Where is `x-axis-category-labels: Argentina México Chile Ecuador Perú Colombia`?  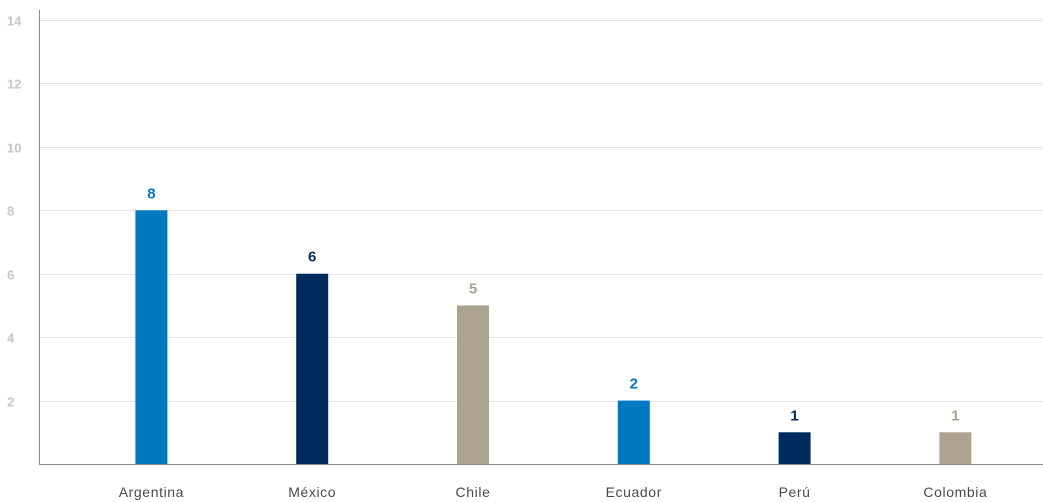 x-axis-category-labels: Argentina México Chile Ecuador Perú Colombia is located at coordinates (553, 492).